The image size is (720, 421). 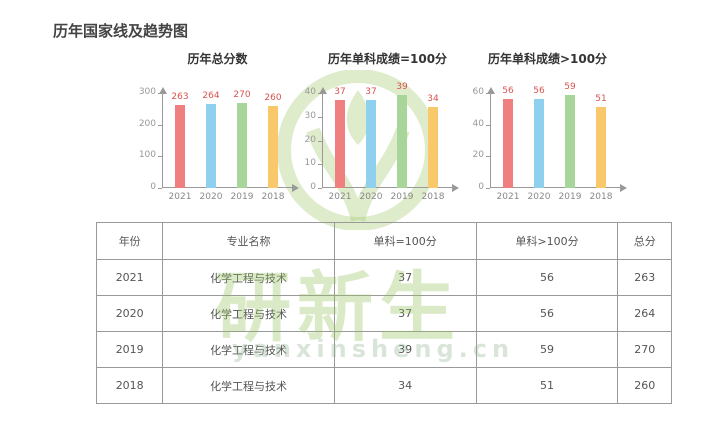 What do you see at coordinates (310, 163) in the screenshot?
I see `y-tick-label: 10` at bounding box center [310, 163].